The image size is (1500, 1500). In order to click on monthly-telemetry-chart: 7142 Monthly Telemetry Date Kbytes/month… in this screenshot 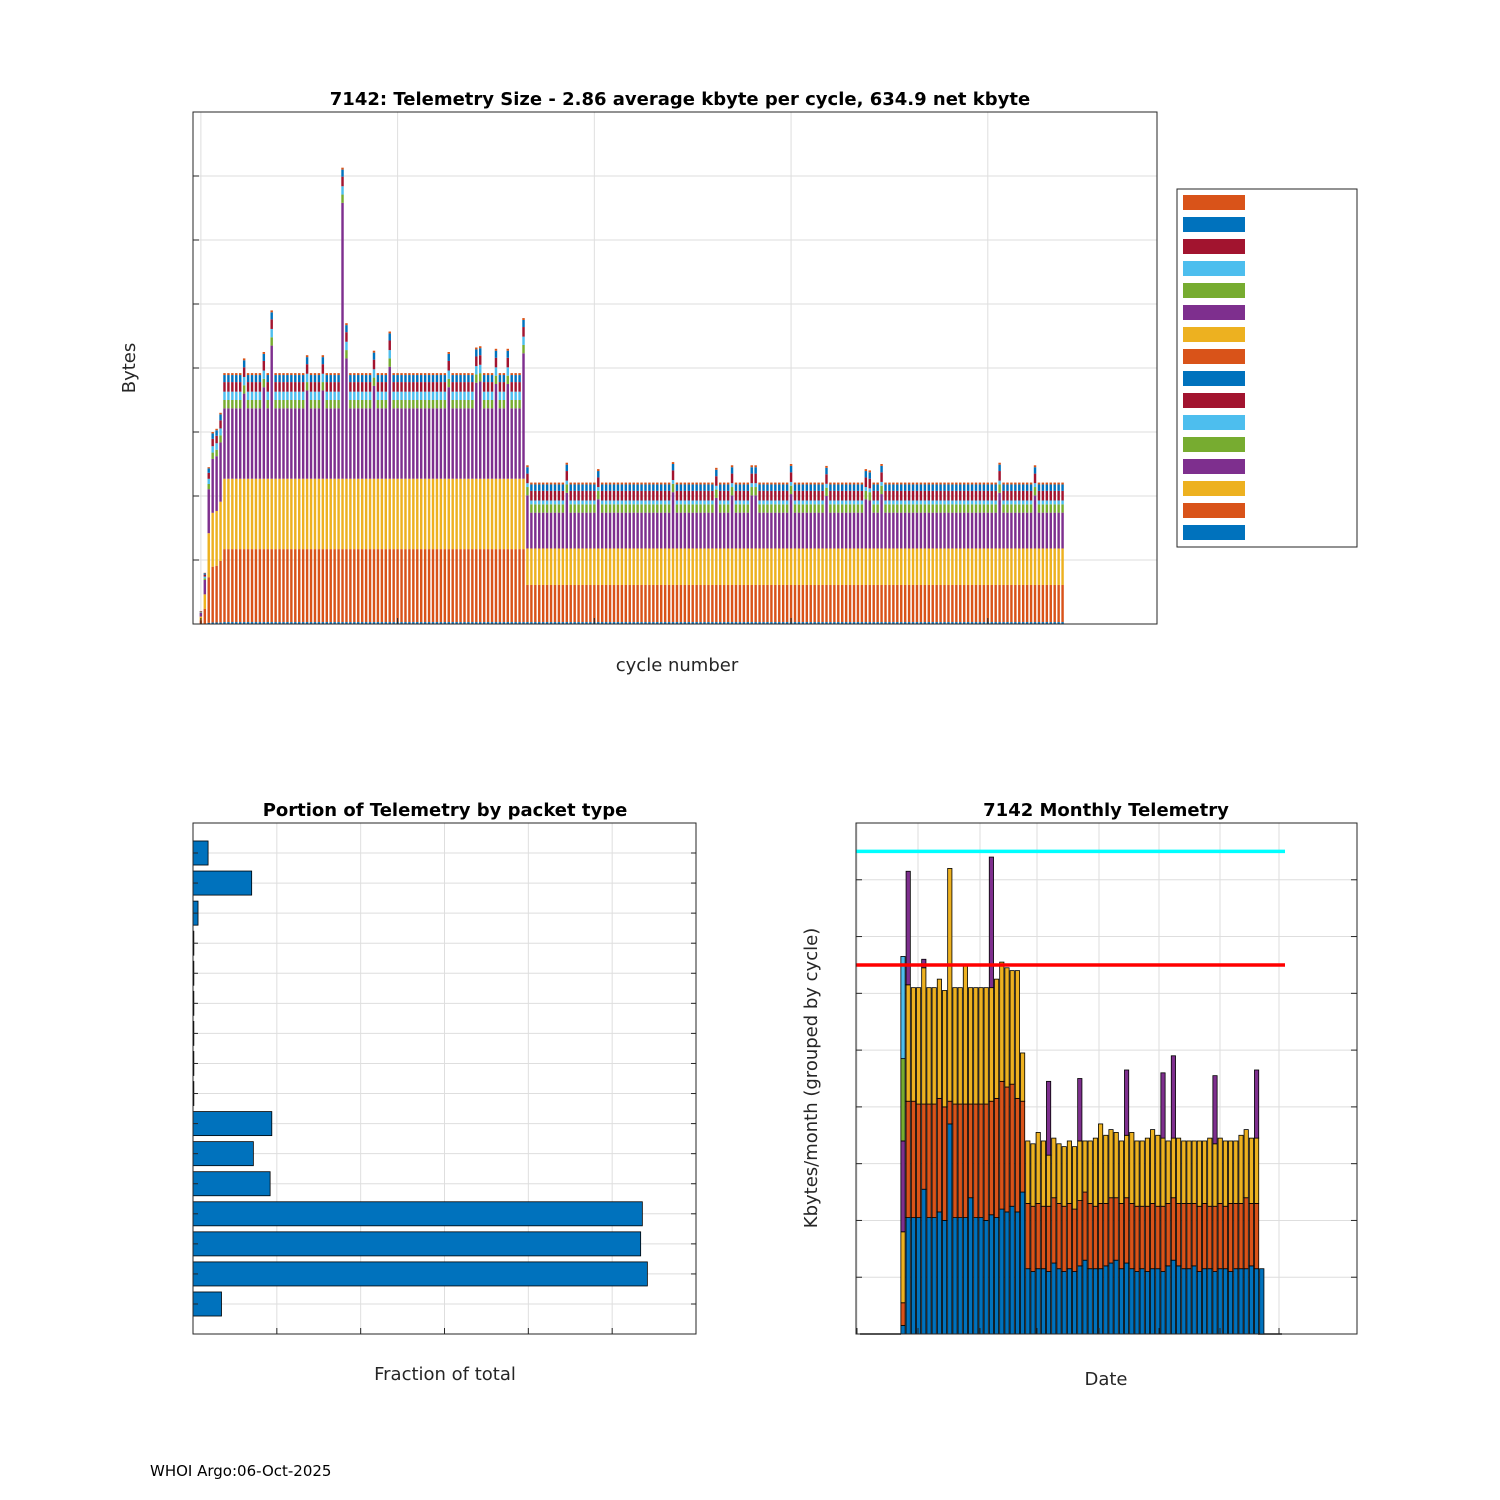, I will do `click(1079, 1095)`.